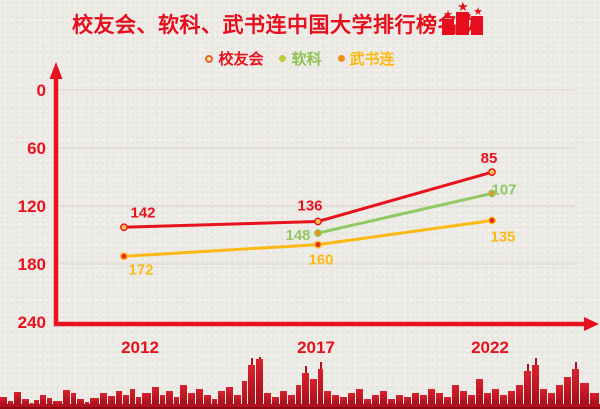 Image resolution: width=600 pixels, height=409 pixels. What do you see at coordinates (41, 90) in the screenshot?
I see `y-tick-label: 0` at bounding box center [41, 90].